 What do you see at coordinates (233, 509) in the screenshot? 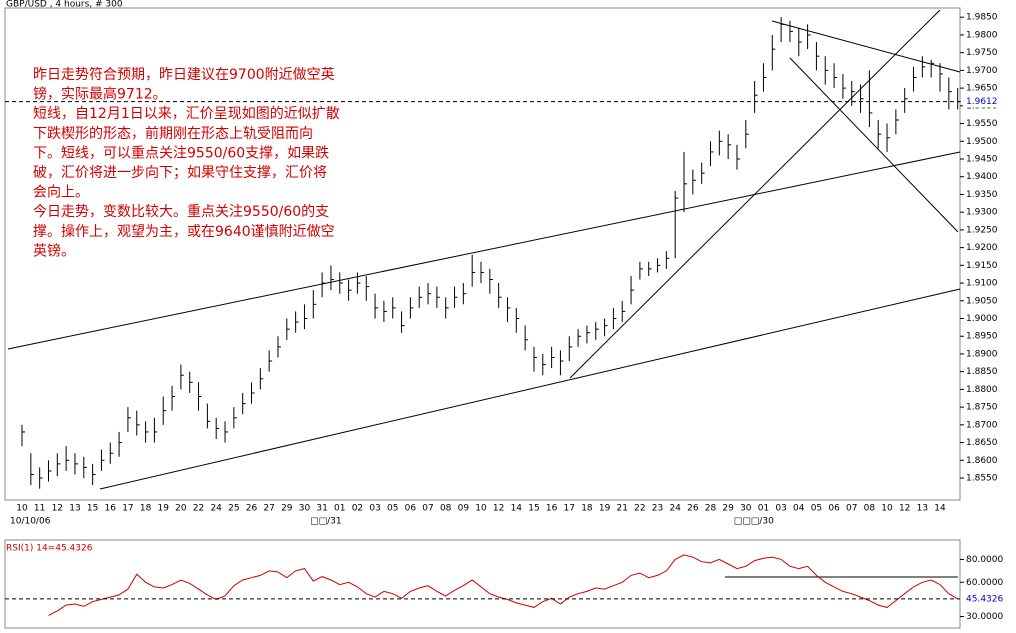
I see `x-tick-label: 25` at bounding box center [233, 509].